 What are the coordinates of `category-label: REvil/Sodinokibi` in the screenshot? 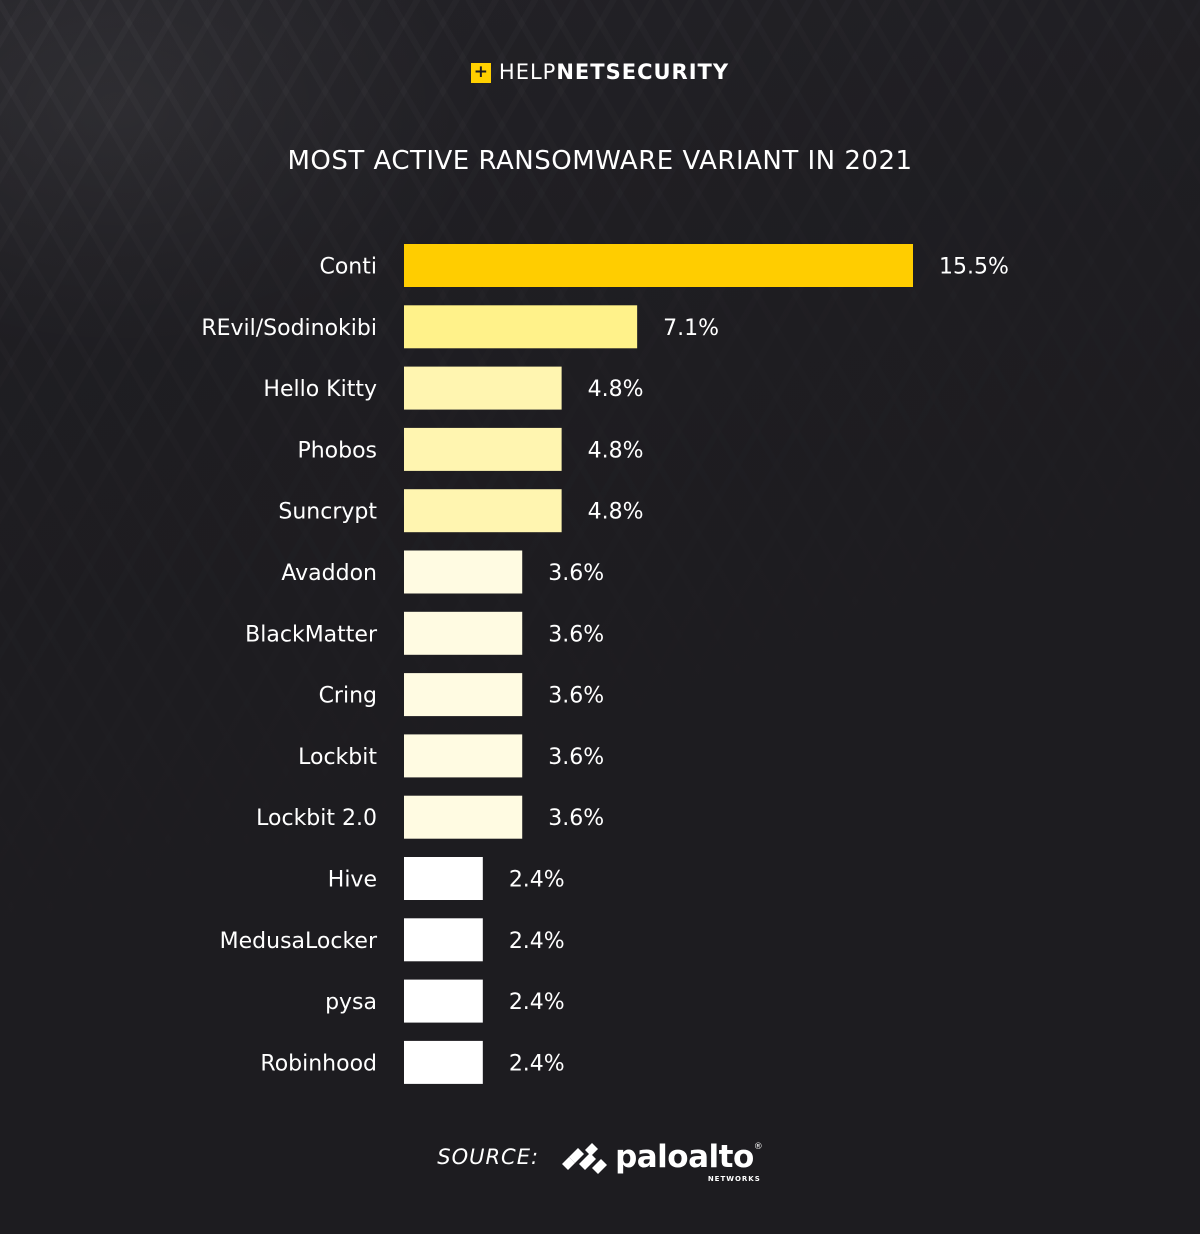 It's located at (289, 328).